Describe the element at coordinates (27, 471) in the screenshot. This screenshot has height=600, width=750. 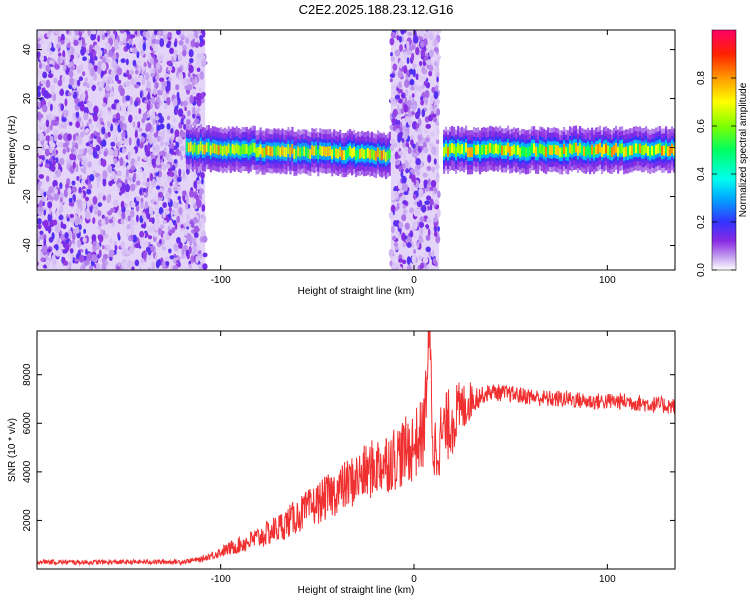
I see `snr-y-tick-label: 4000` at that location.